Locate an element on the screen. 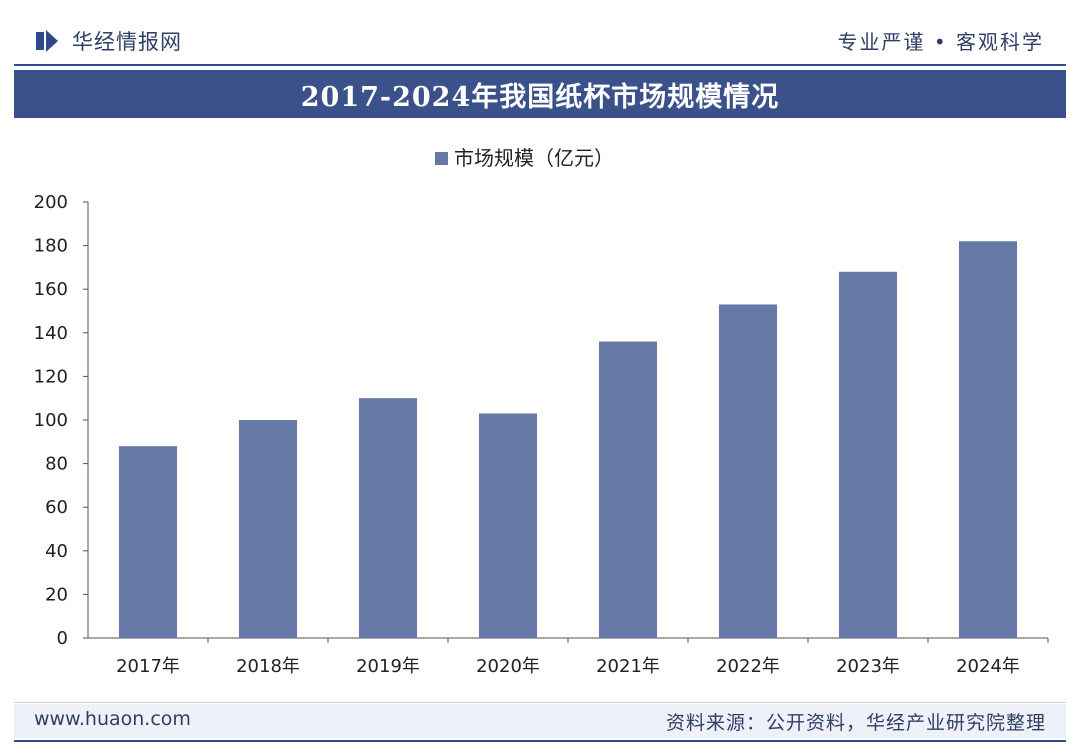 The height and width of the screenshot is (756, 1080). y-tick-label: 60 is located at coordinates (56, 507).